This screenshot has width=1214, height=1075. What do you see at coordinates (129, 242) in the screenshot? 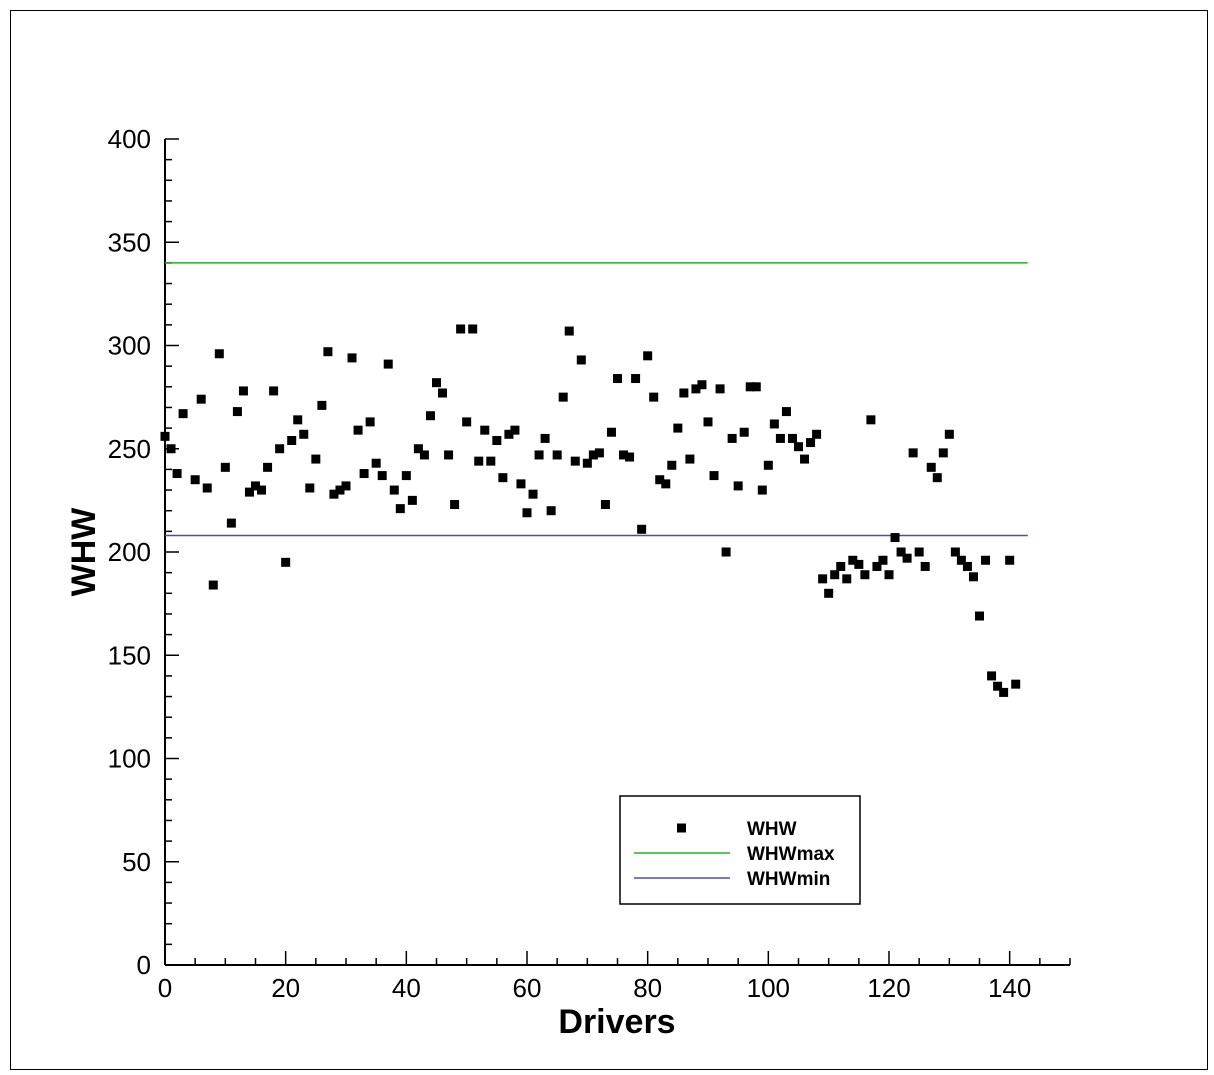
I see `y-tick-label: 350` at bounding box center [129, 242].